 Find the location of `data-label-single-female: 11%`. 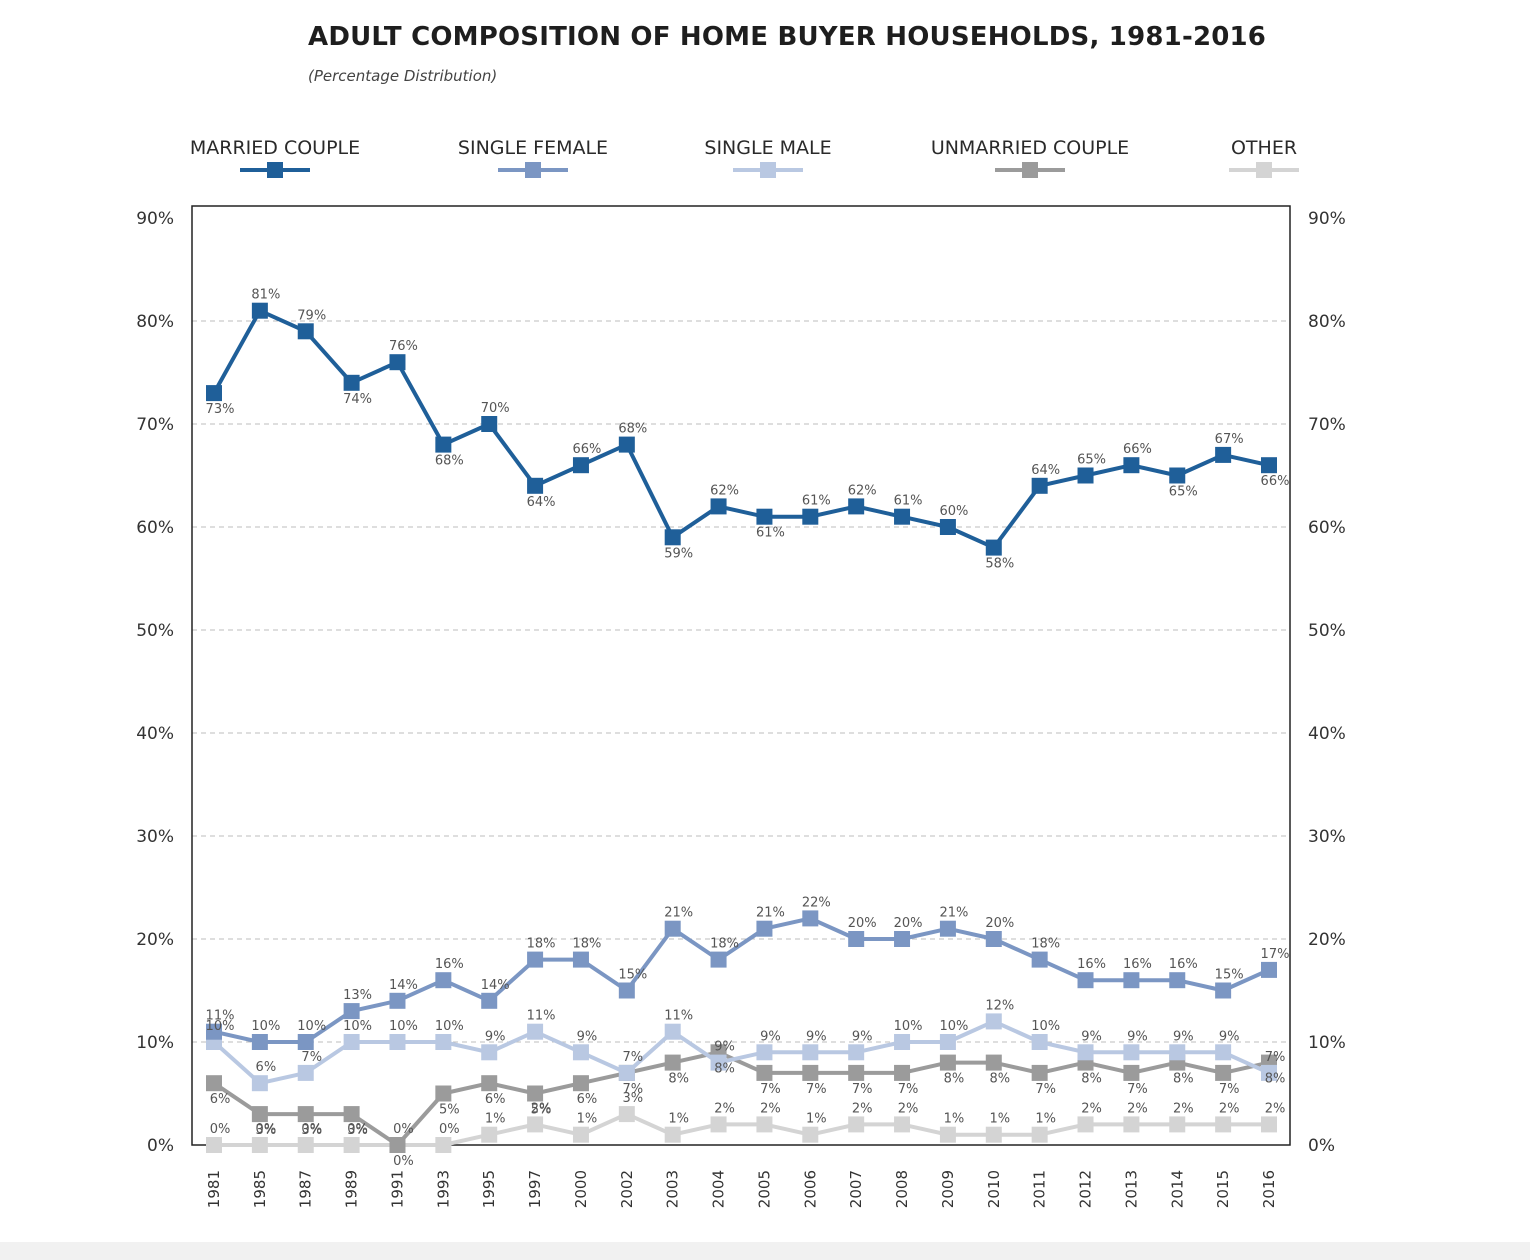

data-label-single-female: 11% is located at coordinates (220, 1016).